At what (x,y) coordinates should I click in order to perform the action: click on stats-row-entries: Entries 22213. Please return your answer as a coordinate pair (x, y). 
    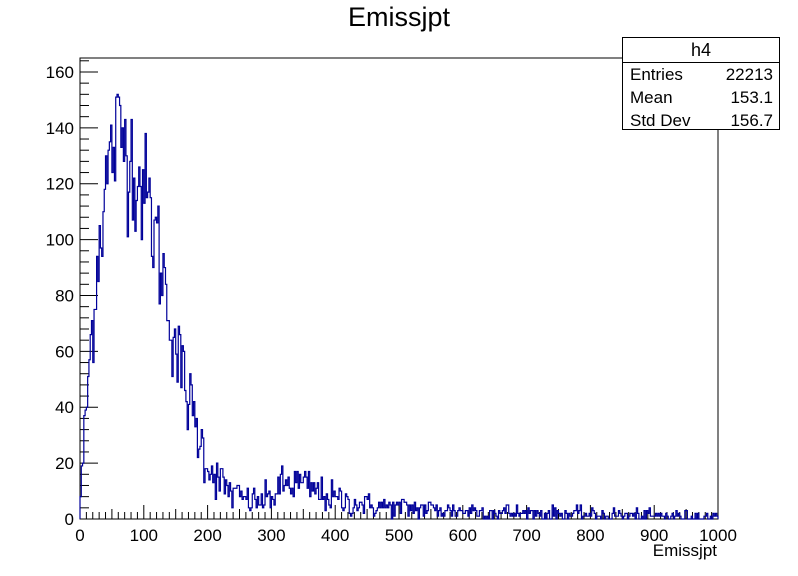
    Looking at the image, I should click on (701, 74).